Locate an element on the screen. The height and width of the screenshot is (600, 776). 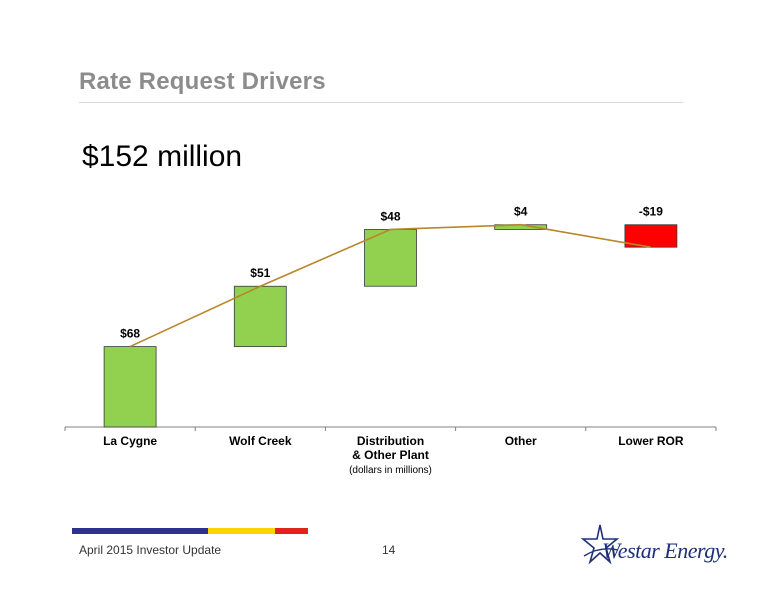
data-label-2: $48 is located at coordinates (390, 216).